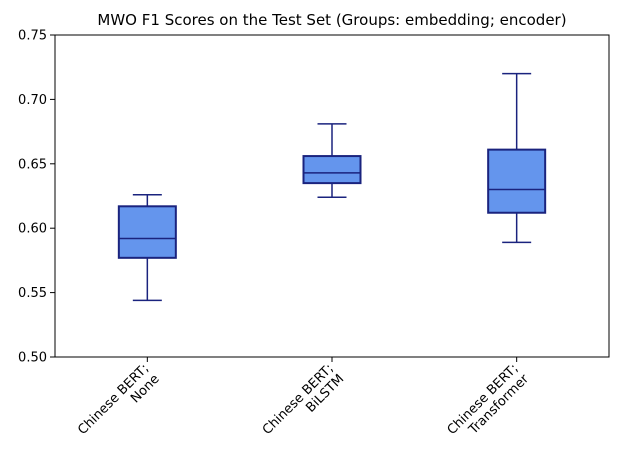  What do you see at coordinates (32, 100) in the screenshot?
I see `y-tick-label: 0.70` at bounding box center [32, 100].